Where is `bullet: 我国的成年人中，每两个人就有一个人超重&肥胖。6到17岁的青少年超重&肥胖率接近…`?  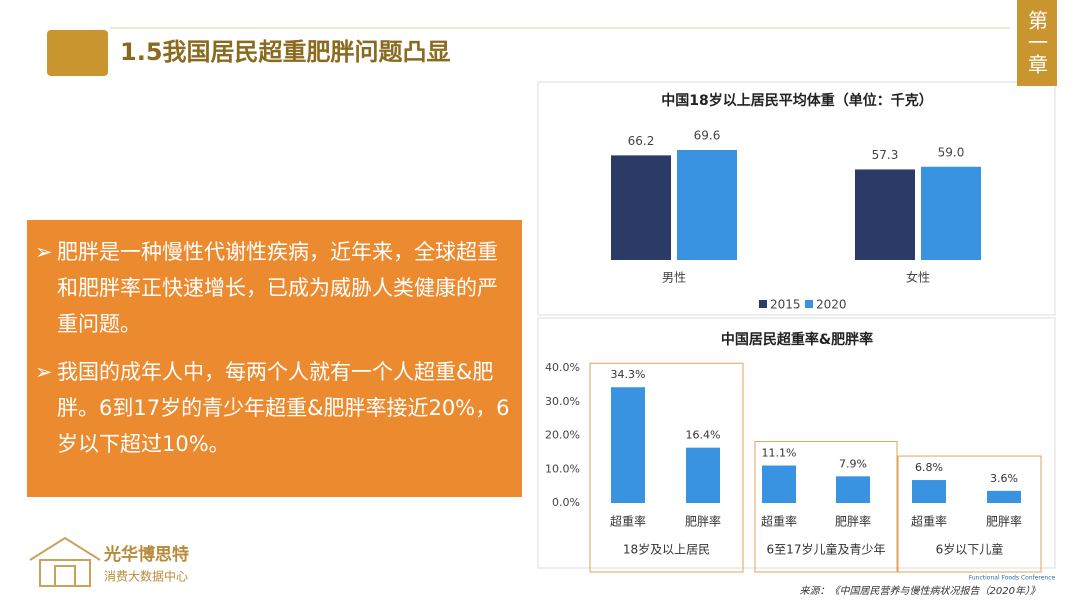
bullet: 我国的成年人中，每两个人就有一个人超重&肥胖。6到17岁的青少年超重&肥胖率接近… is located at coordinates (273, 408).